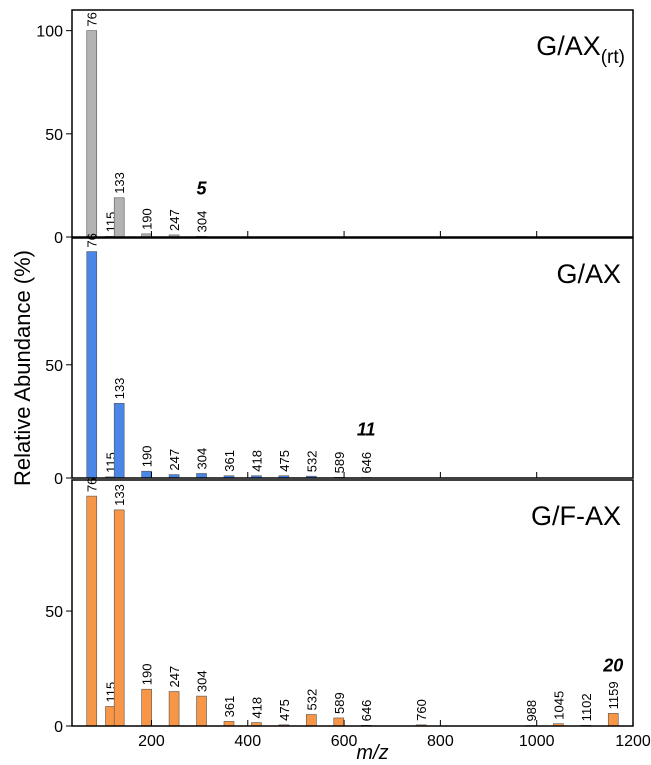 This screenshot has width=651, height=765. Describe the element at coordinates (421, 710) in the screenshot. I see `data-label: 760` at that location.